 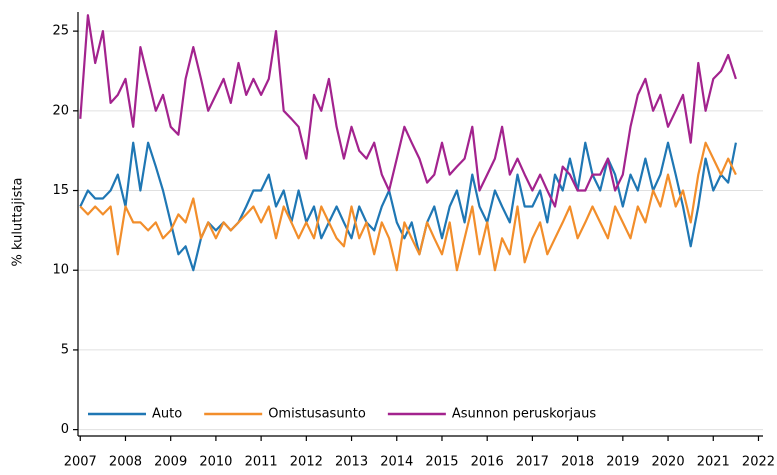 I want to click on y-axis-label: % kuluttajista, so click(x=18, y=222).